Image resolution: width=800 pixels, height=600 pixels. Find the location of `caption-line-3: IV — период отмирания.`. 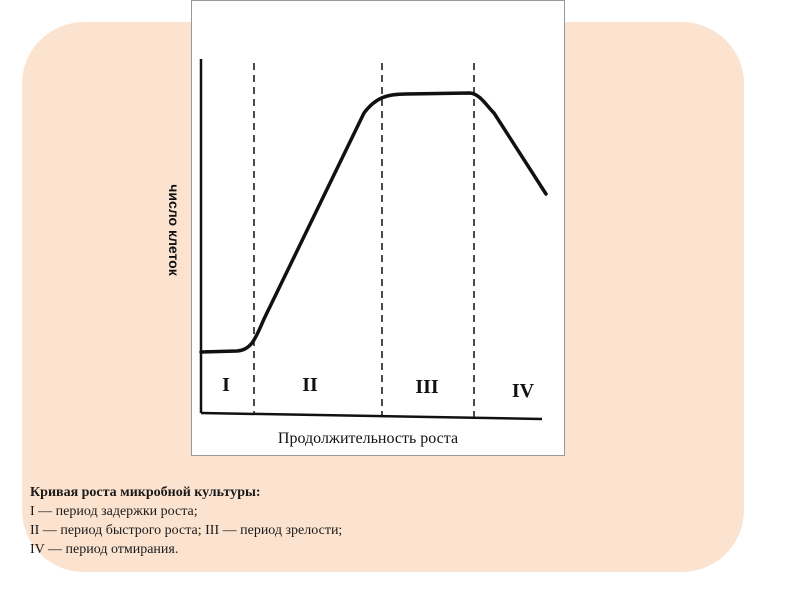

caption-line-3: IV — период отмирания. is located at coordinates (104, 549).